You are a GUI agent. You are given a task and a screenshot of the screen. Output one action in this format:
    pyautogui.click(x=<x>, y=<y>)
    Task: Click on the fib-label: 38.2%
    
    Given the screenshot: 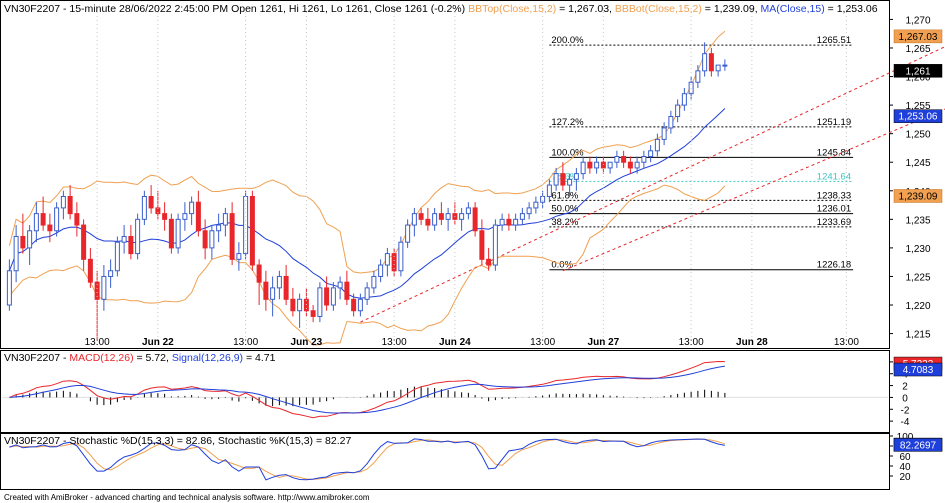 What is the action you would take?
    pyautogui.click(x=564, y=222)
    